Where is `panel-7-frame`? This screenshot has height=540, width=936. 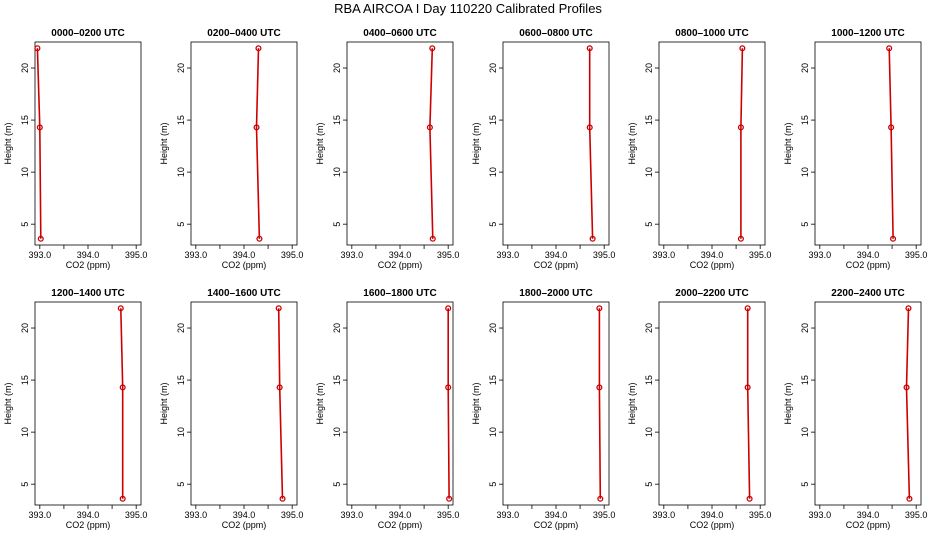
panel-7-frame is located at coordinates (88, 403).